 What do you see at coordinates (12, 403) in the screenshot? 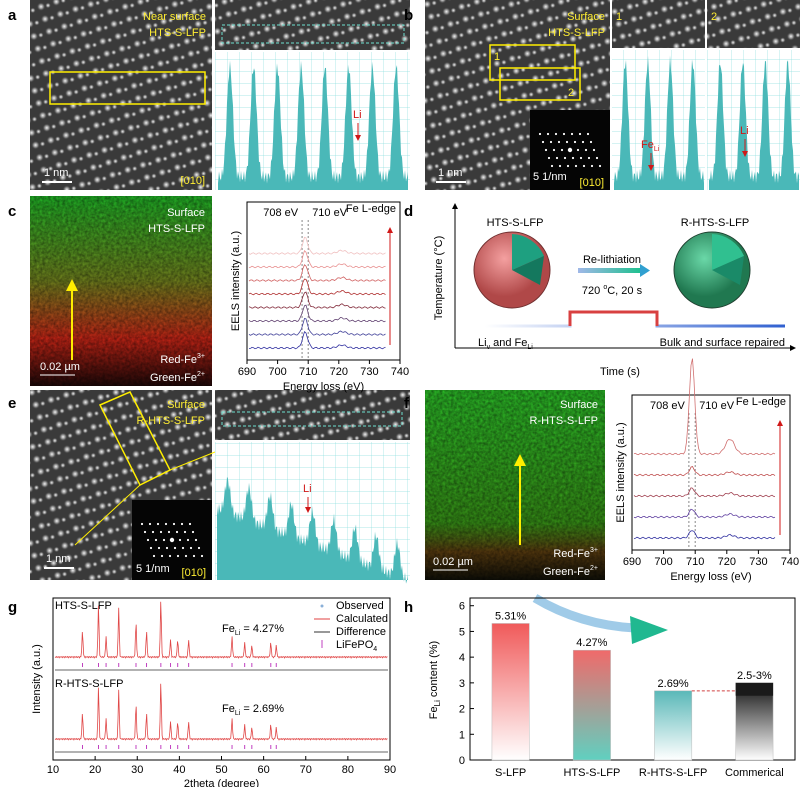
I see `panel-label: e` at bounding box center [12, 403].